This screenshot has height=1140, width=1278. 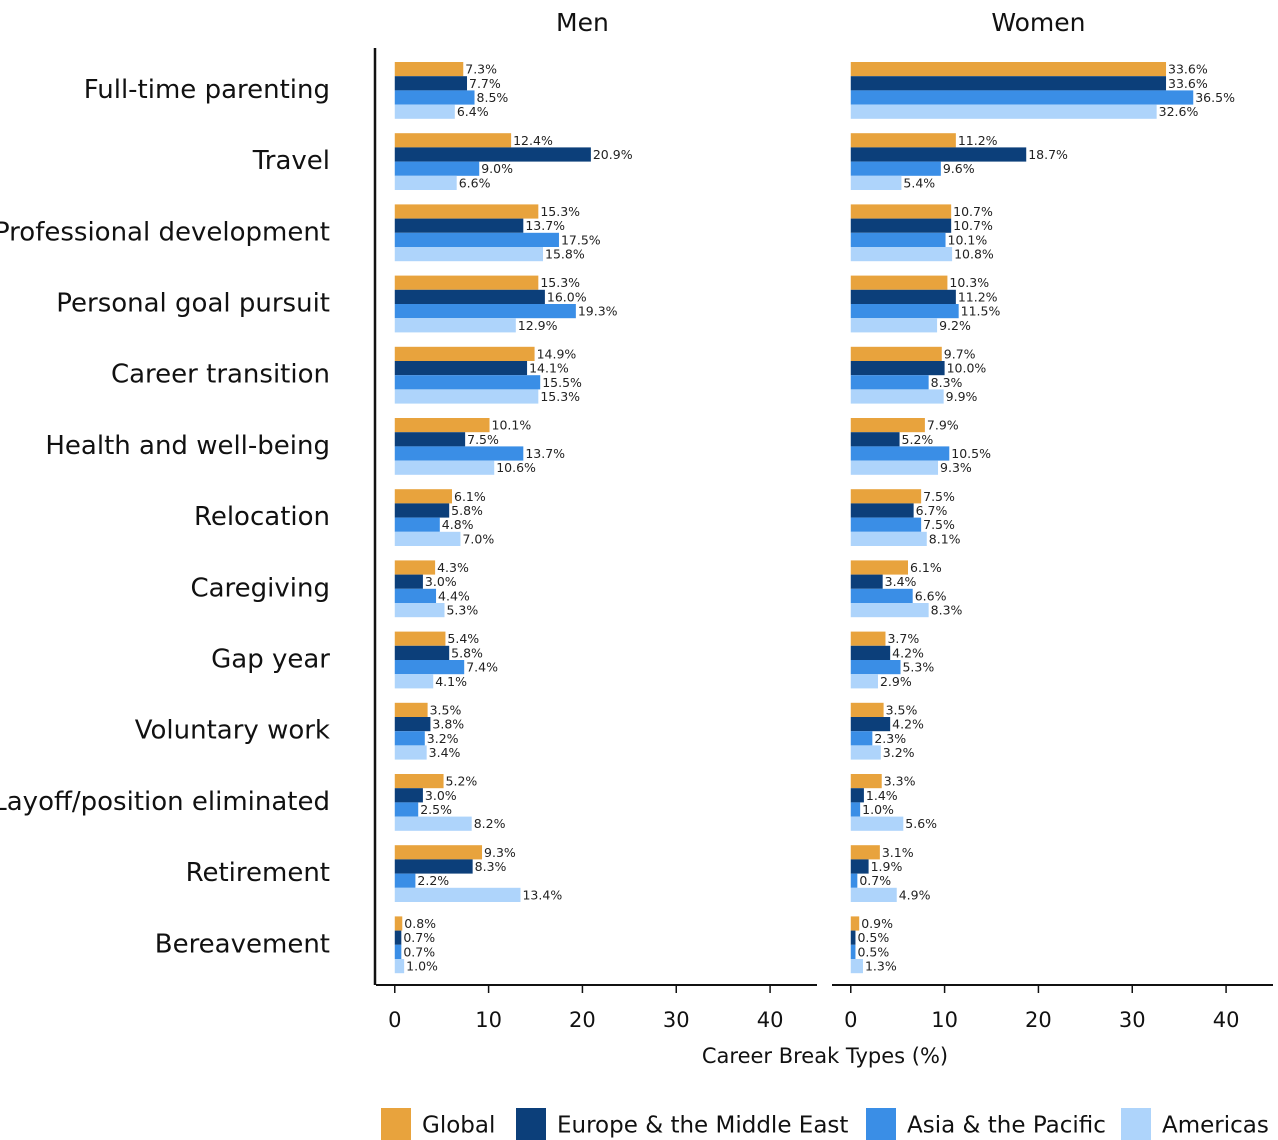 I want to click on value-label: 8.2%, so click(x=490, y=823).